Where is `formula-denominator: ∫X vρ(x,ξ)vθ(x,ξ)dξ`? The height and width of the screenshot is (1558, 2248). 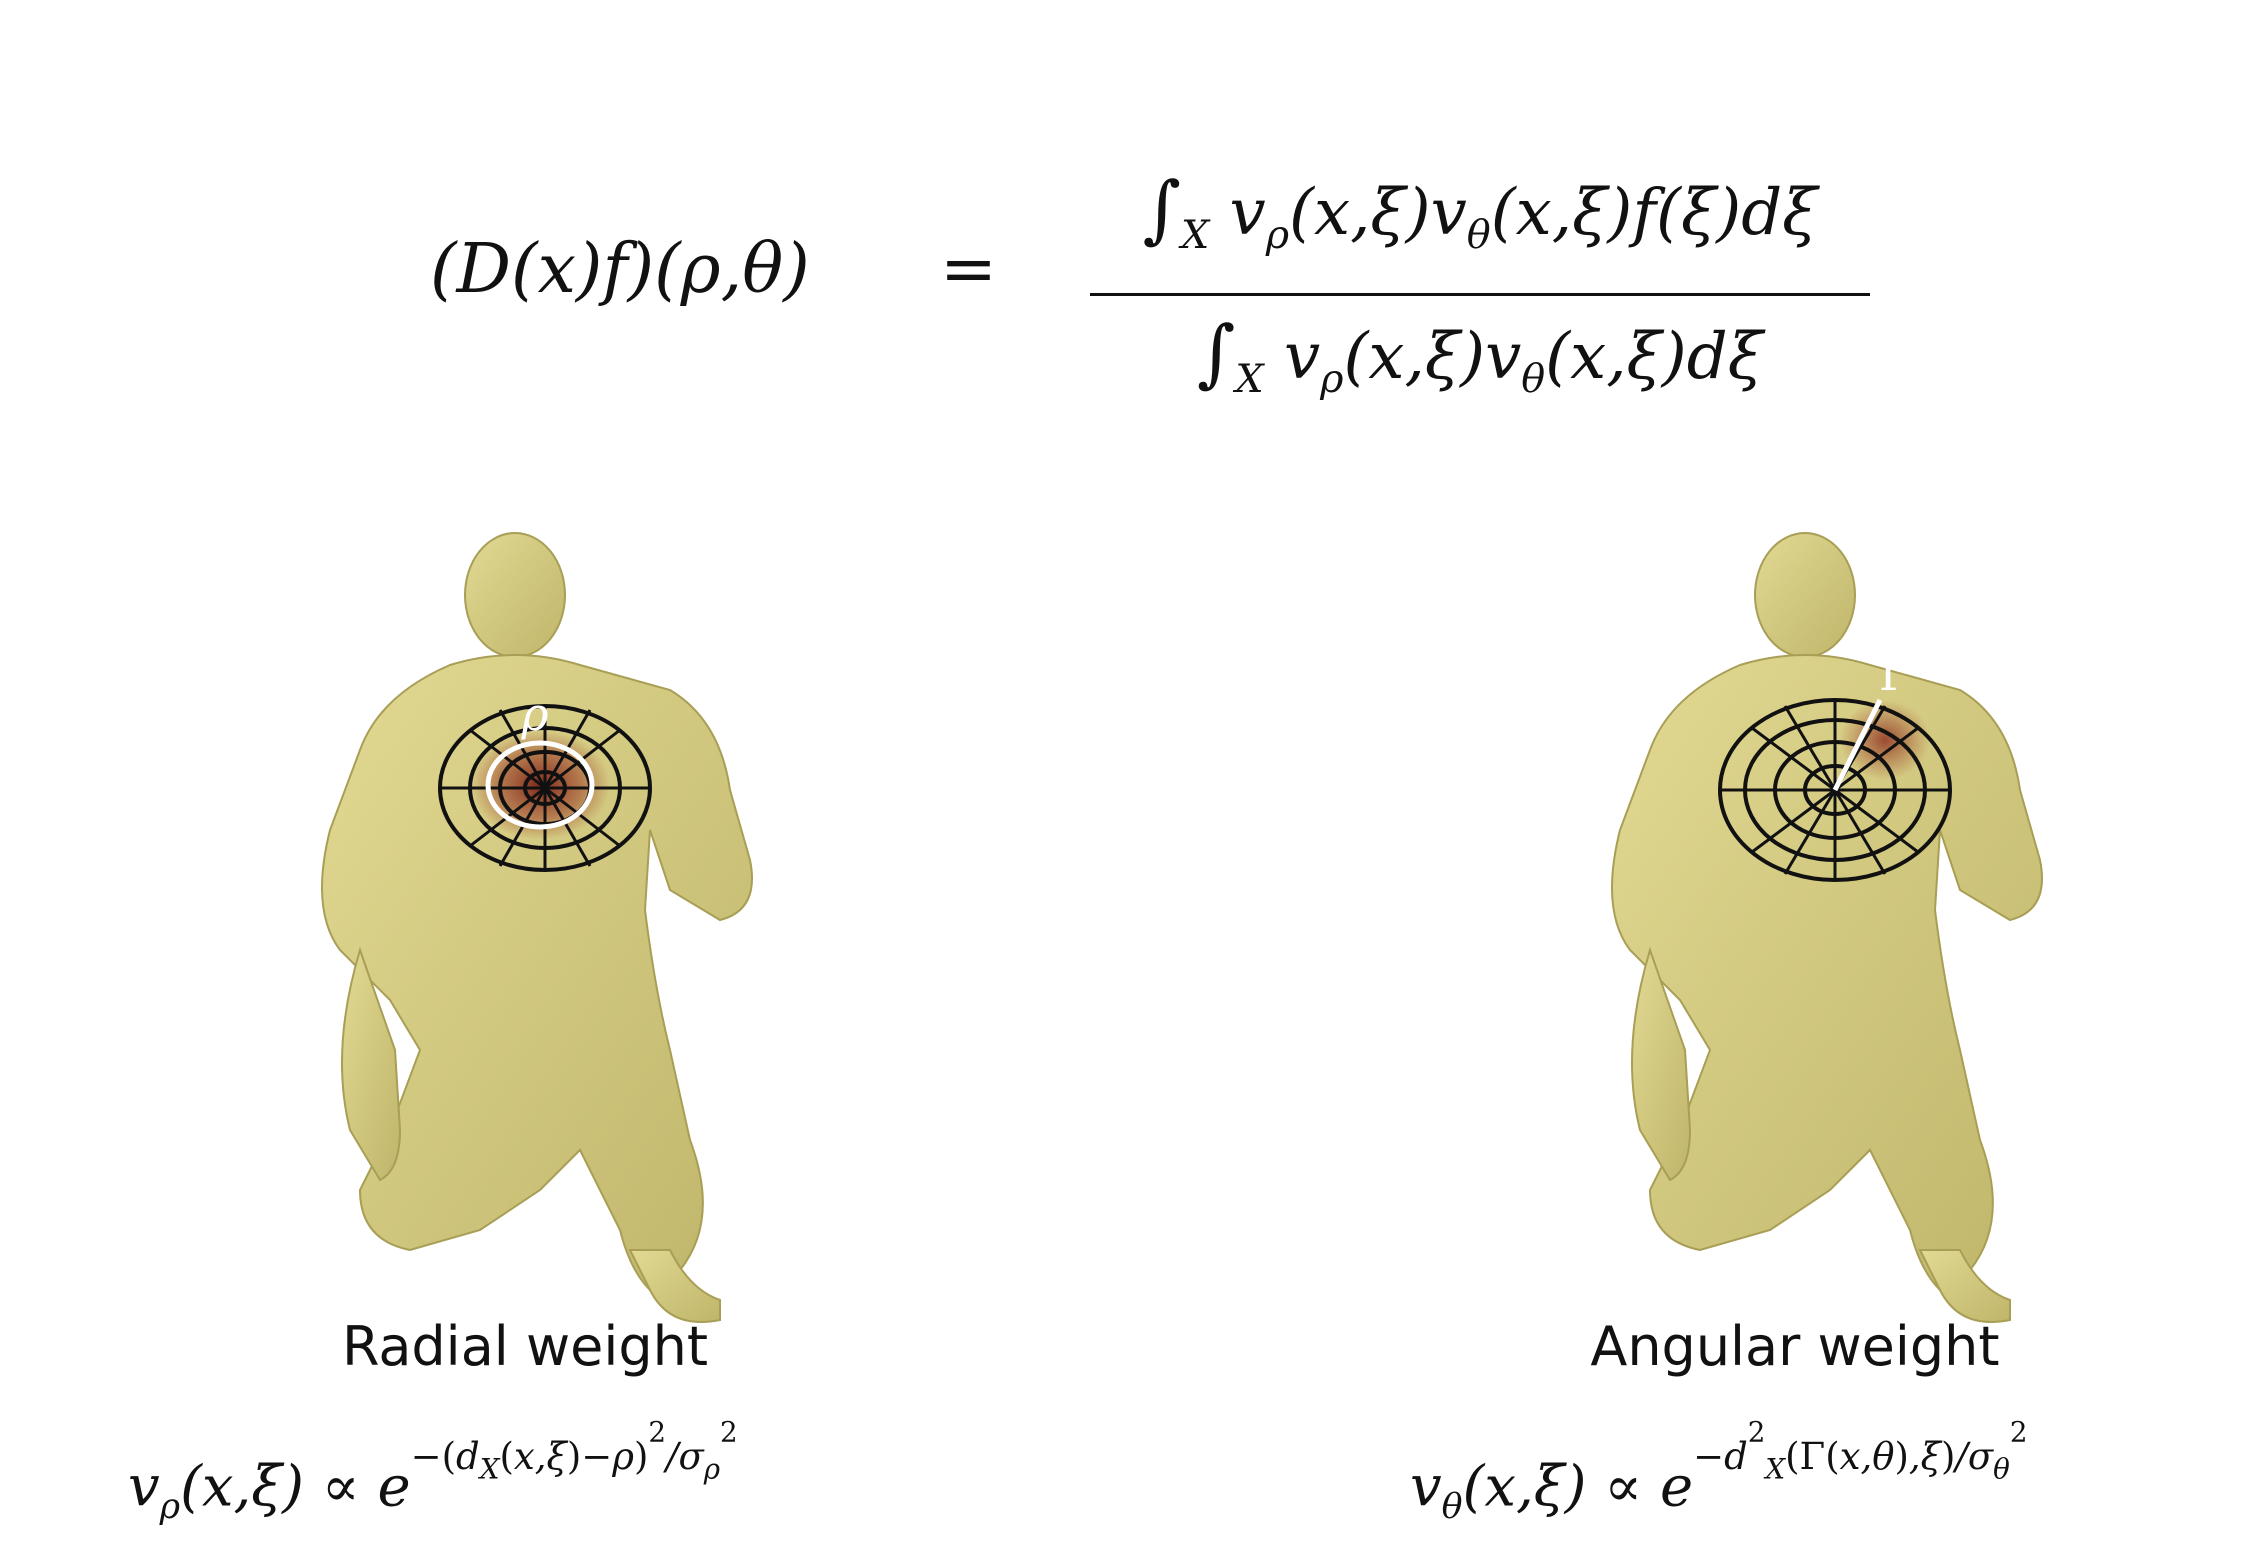
formula-denominator: ∫X vρ(x,ξ)vθ(x,ξ)dξ is located at coordinates (1480, 356).